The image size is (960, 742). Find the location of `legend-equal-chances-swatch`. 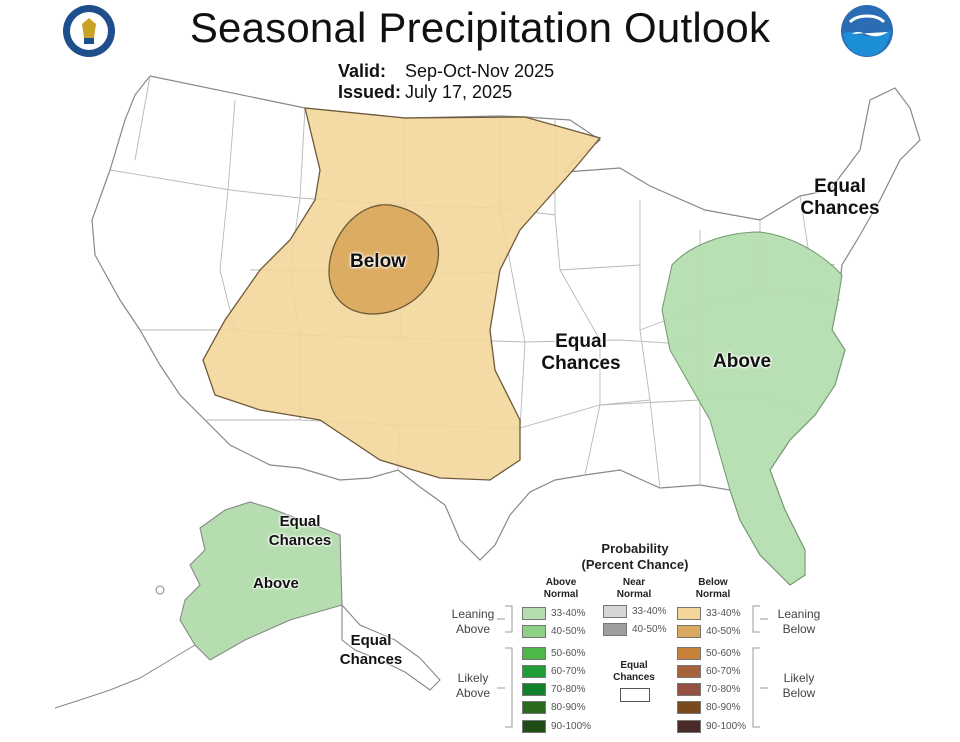

legend-equal-chances-swatch is located at coordinates (635, 695).